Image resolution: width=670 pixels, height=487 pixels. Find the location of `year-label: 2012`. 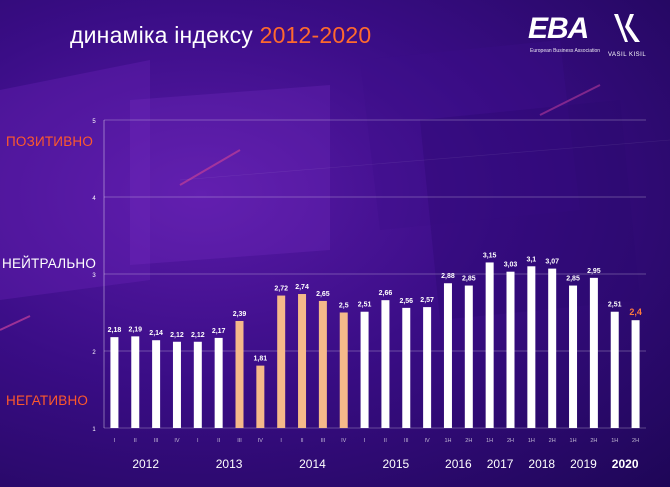

year-label: 2012 is located at coordinates (145, 464).